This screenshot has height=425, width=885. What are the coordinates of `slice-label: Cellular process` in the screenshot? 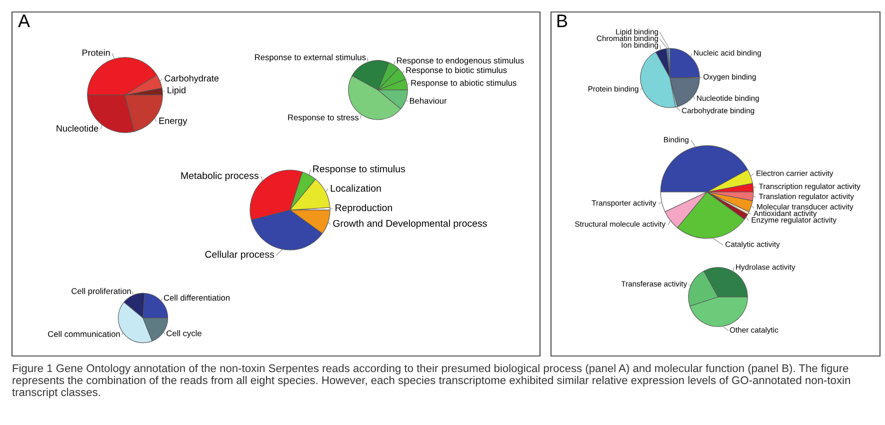 It's located at (239, 255).